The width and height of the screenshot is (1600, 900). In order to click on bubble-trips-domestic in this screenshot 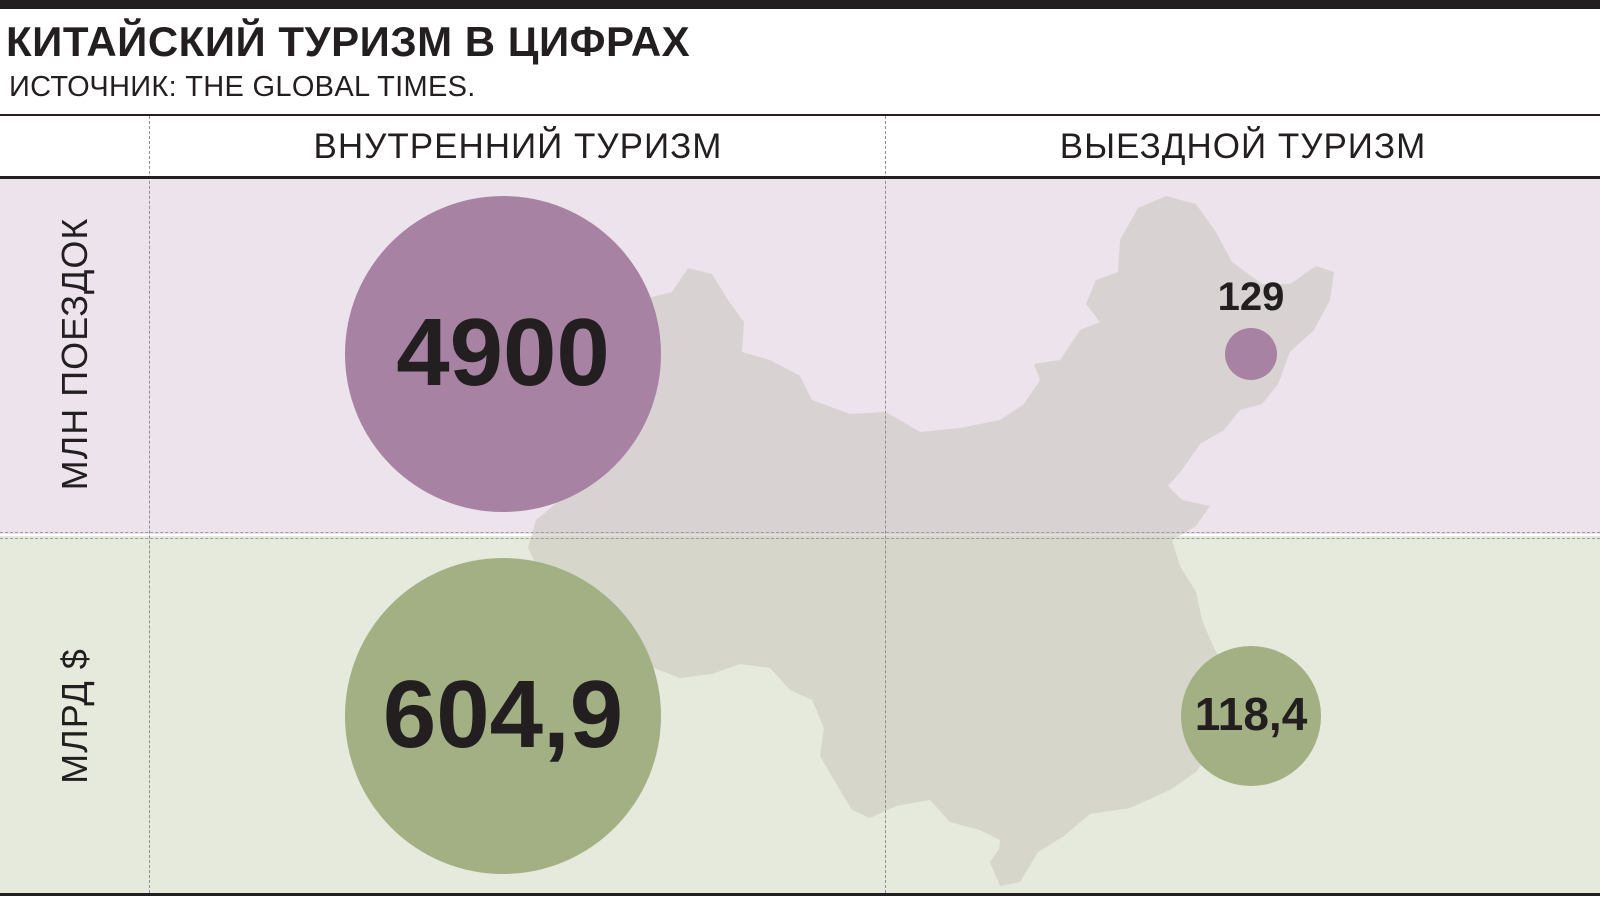, I will do `click(503, 354)`.